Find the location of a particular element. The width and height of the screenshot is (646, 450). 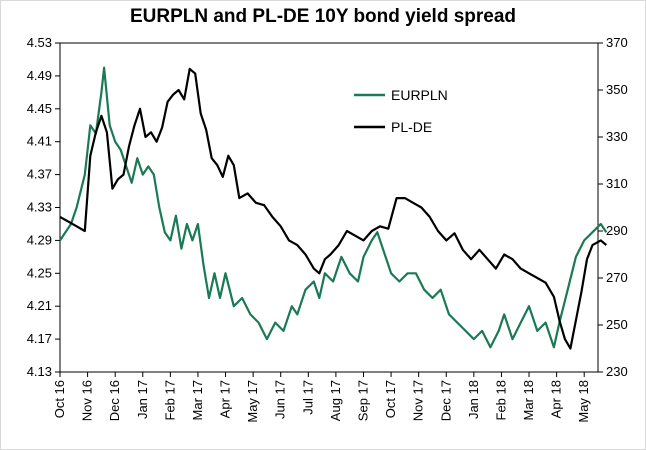

left-tick-label: 4.17 is located at coordinates (39, 338).